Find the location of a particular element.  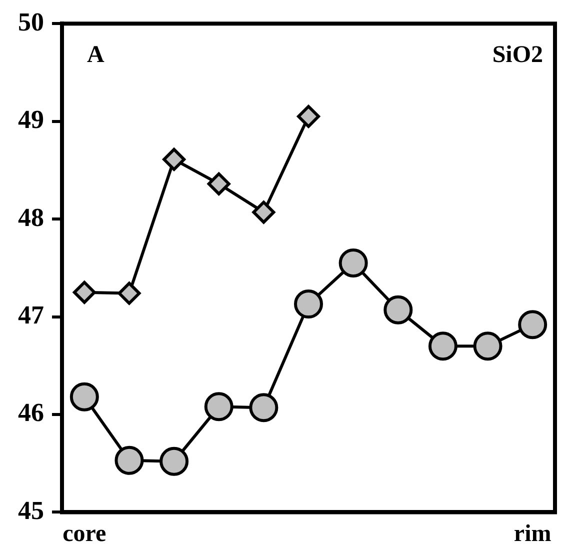

x-tick-label: core is located at coordinates (84, 533).